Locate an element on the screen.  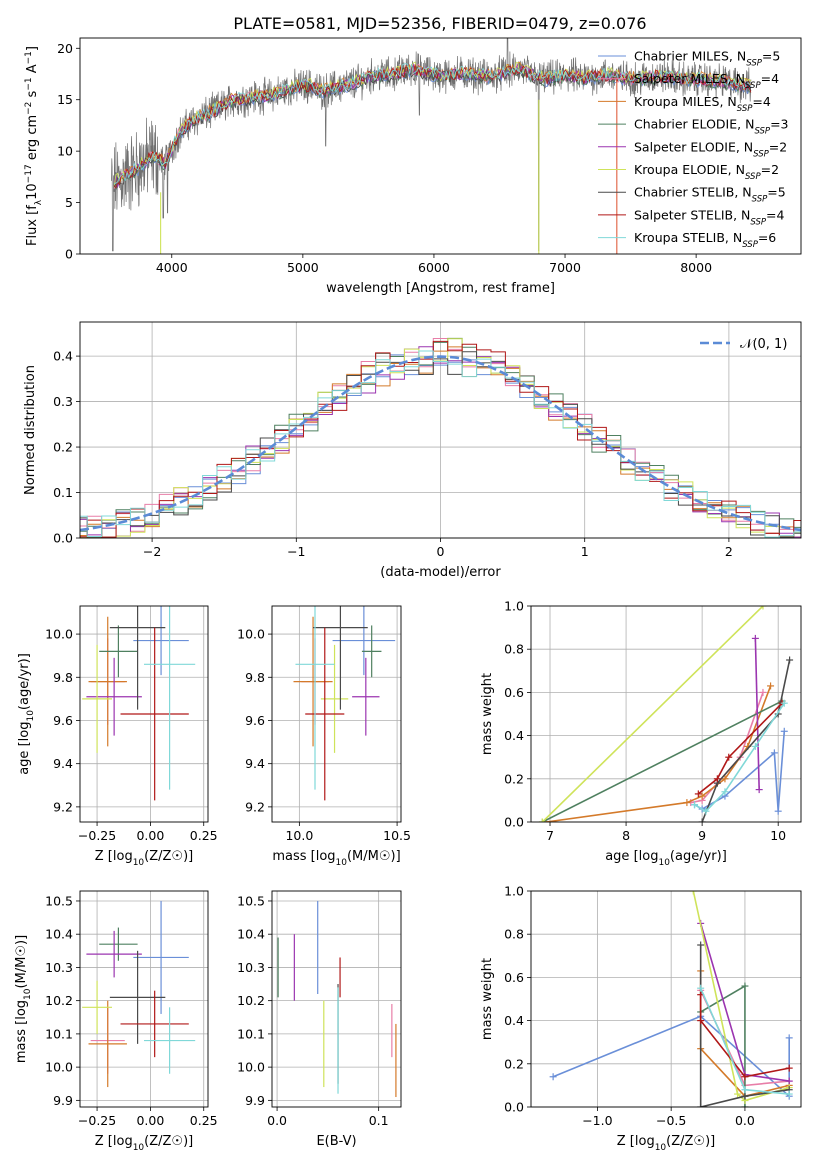
x-tick-label: −2 is located at coordinates (152, 551).